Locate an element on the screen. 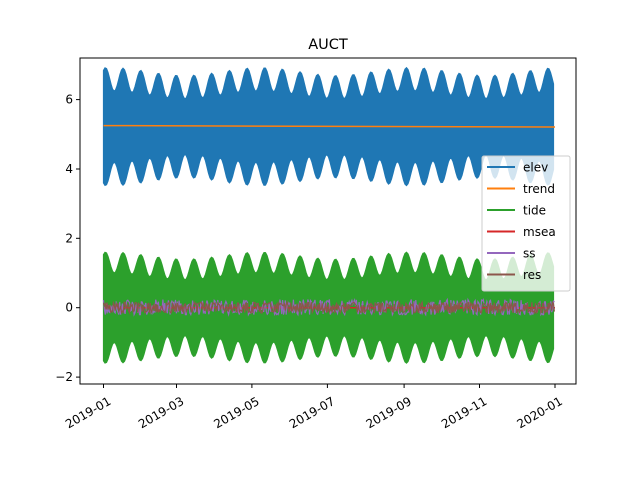 Image resolution: width=640 pixels, height=480 pixels. legend-item-msea: msea is located at coordinates (521, 232).